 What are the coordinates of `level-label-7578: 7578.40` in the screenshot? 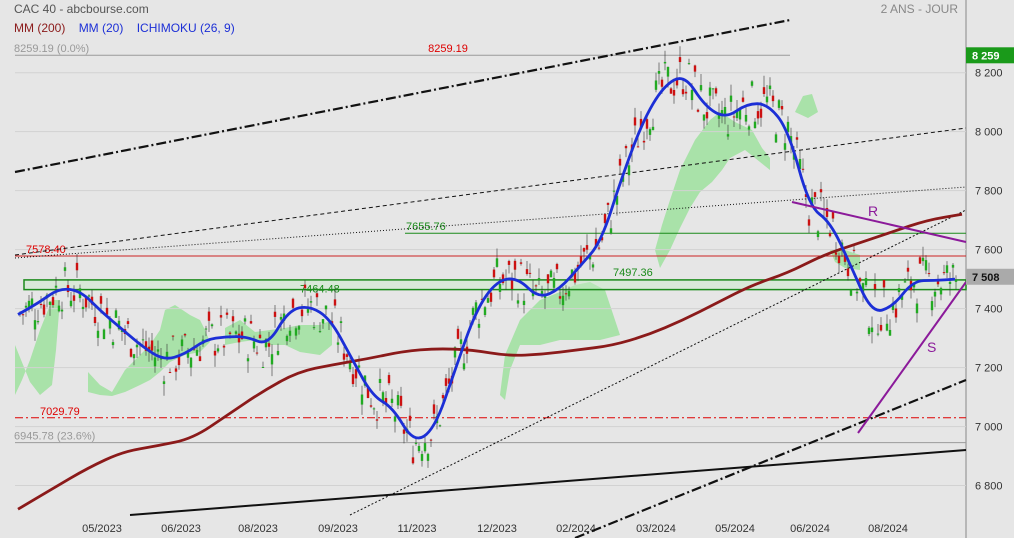 It's located at (46, 250).